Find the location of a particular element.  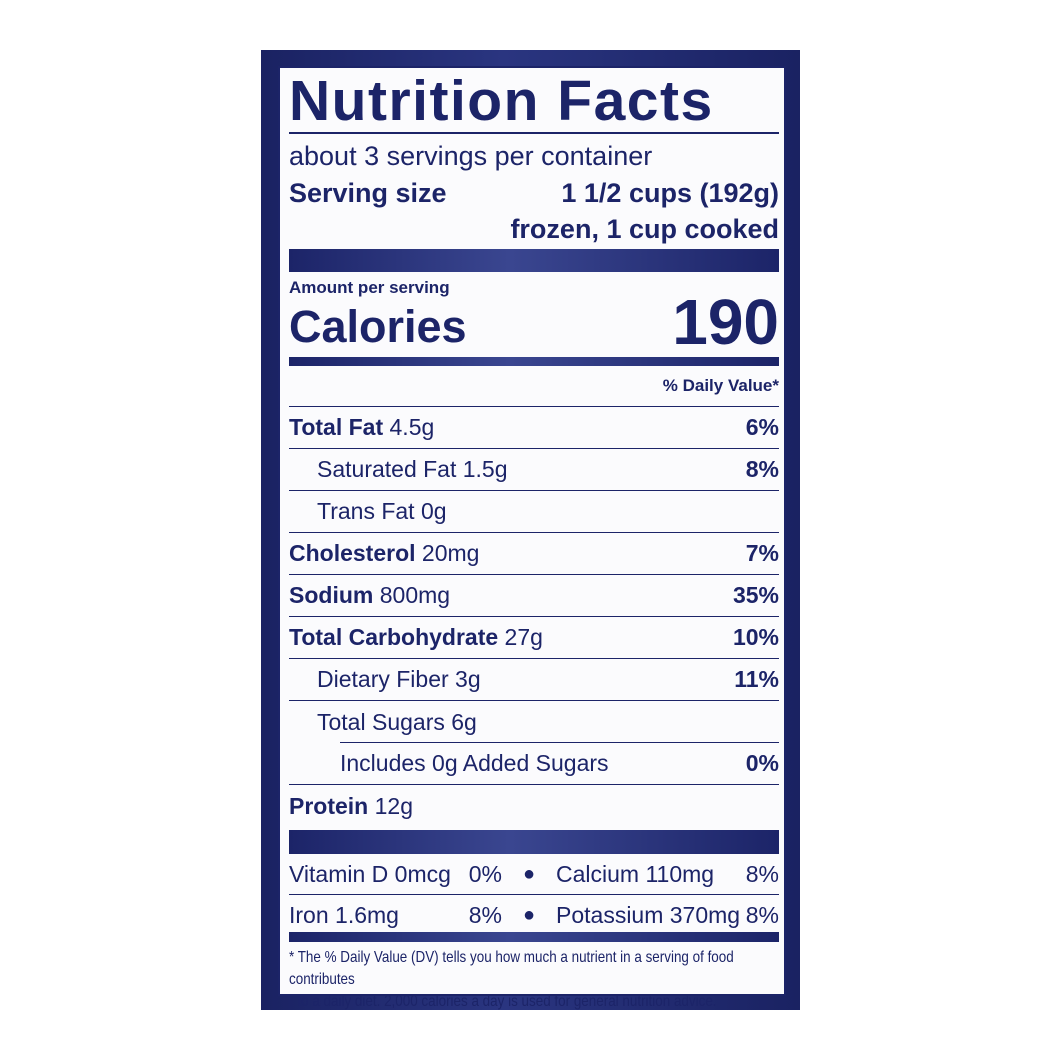

vitamin-row: Vitamin D 0mcg 0% ● Calcium 110mg 8% is located at coordinates (534, 875).